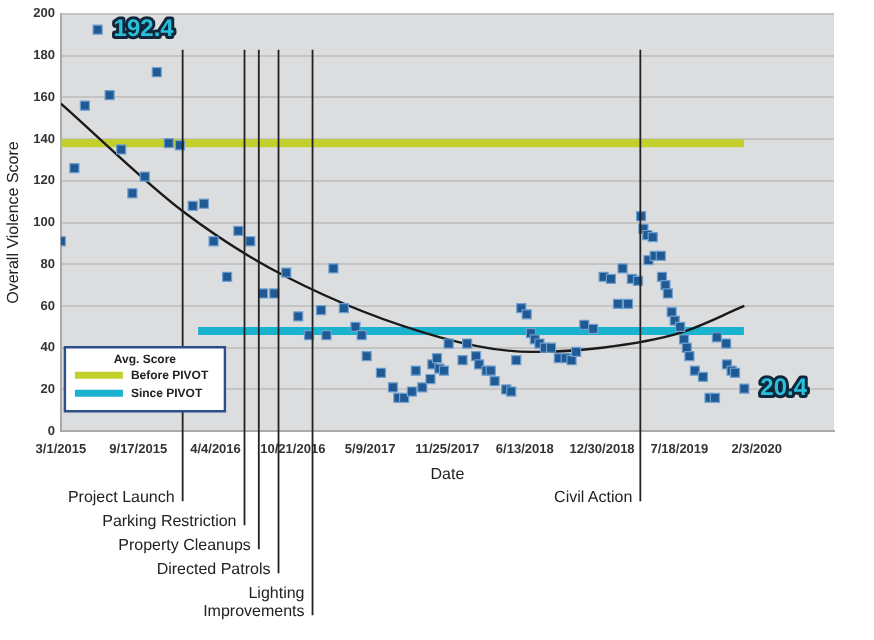  What do you see at coordinates (144, 28) in the screenshot?
I see `annotation: 192.4` at bounding box center [144, 28].